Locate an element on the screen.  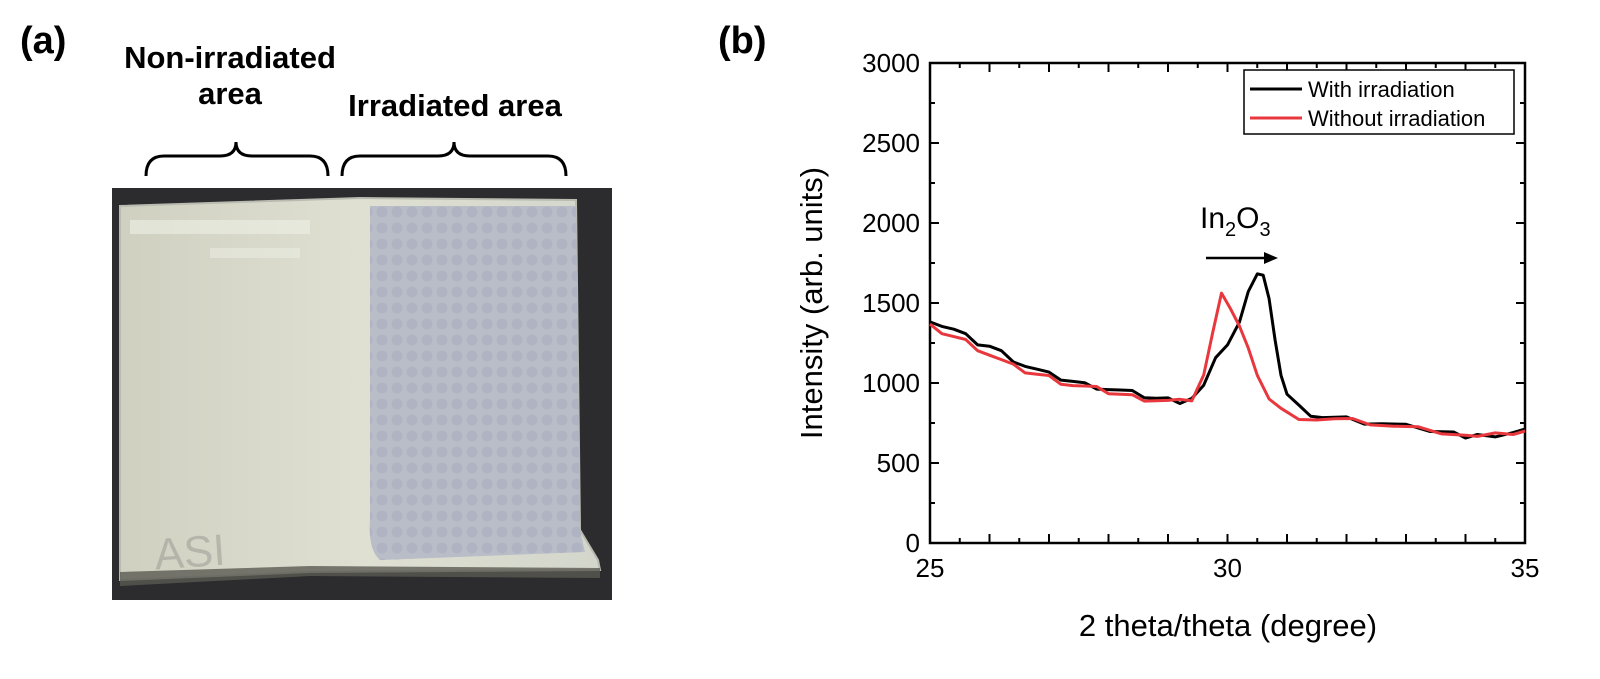
legend-box is located at coordinates (1379, 102).